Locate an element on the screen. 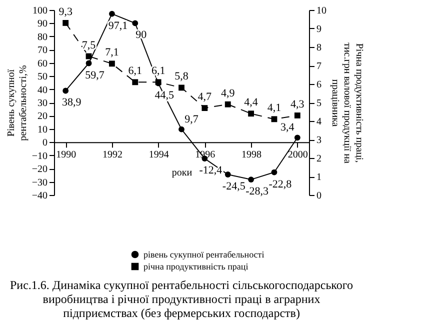 Image resolution: width=442 pixels, height=324 pixels. y2-tick-label: 7 is located at coordinates (319, 66).